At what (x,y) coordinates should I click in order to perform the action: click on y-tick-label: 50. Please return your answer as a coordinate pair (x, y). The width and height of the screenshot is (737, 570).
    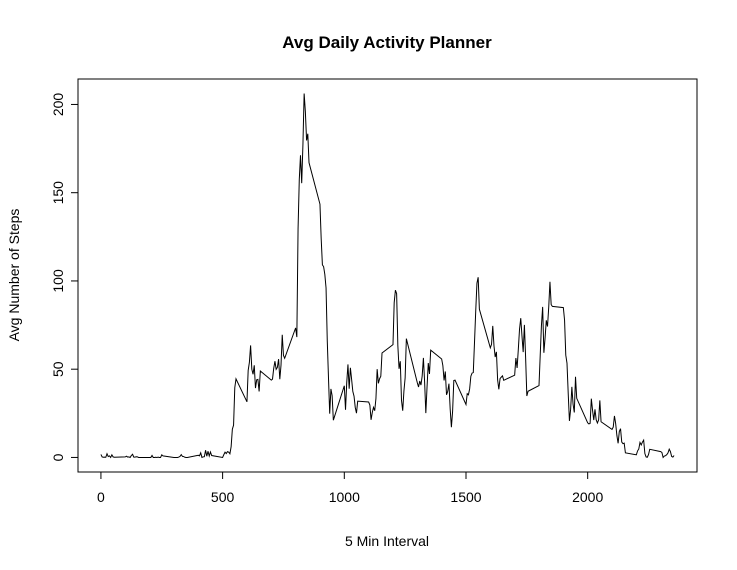
    Looking at the image, I should click on (58, 369).